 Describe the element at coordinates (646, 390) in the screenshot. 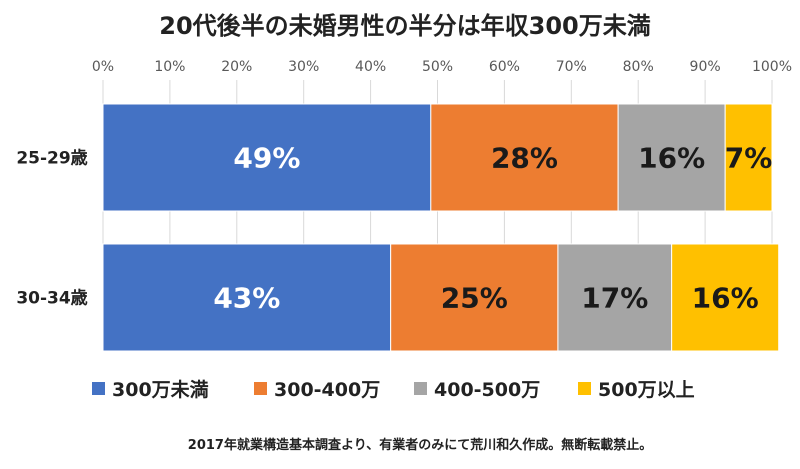

I see `legend-label: 500万以上` at that location.